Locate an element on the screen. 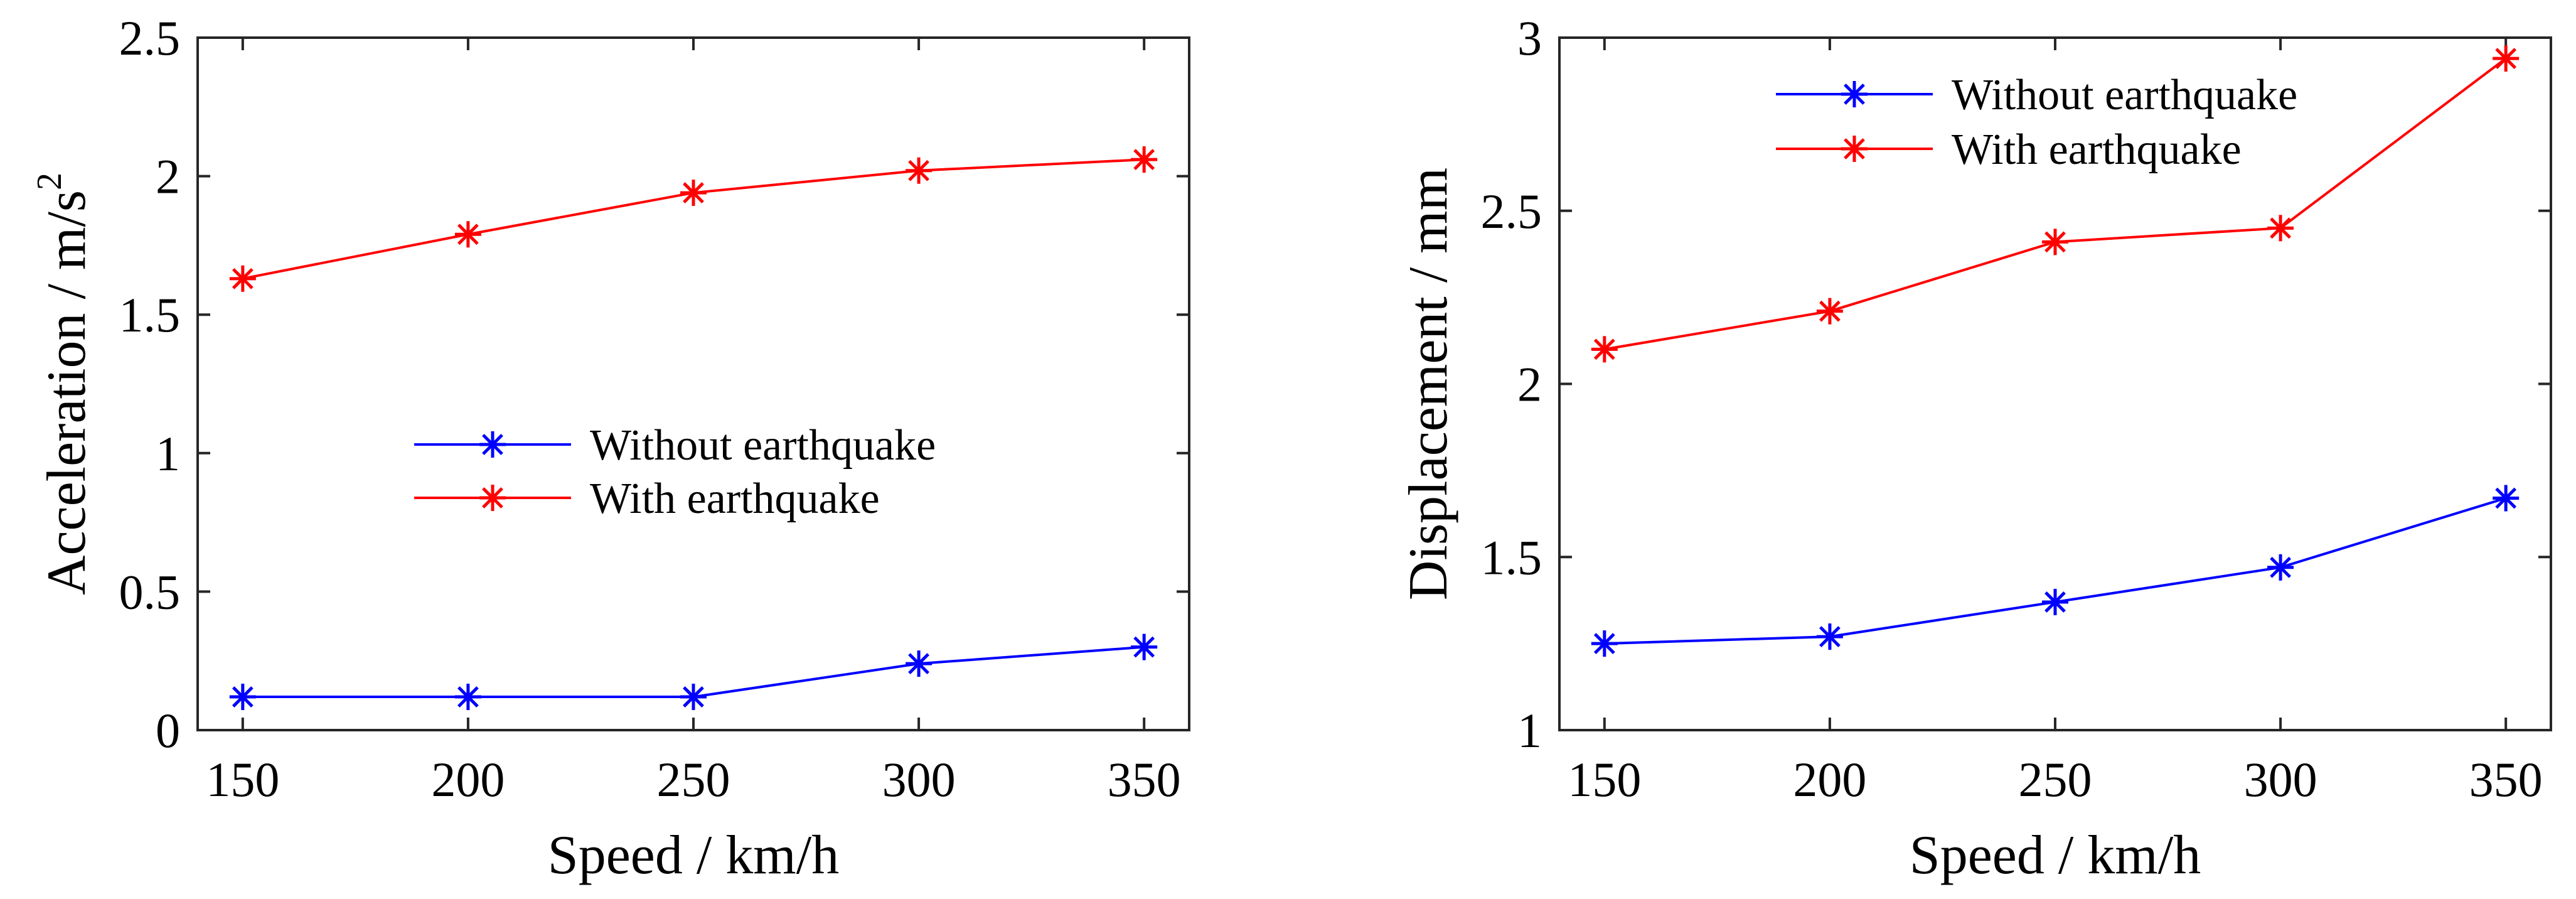  y-tick-label: 0 is located at coordinates (168, 730).